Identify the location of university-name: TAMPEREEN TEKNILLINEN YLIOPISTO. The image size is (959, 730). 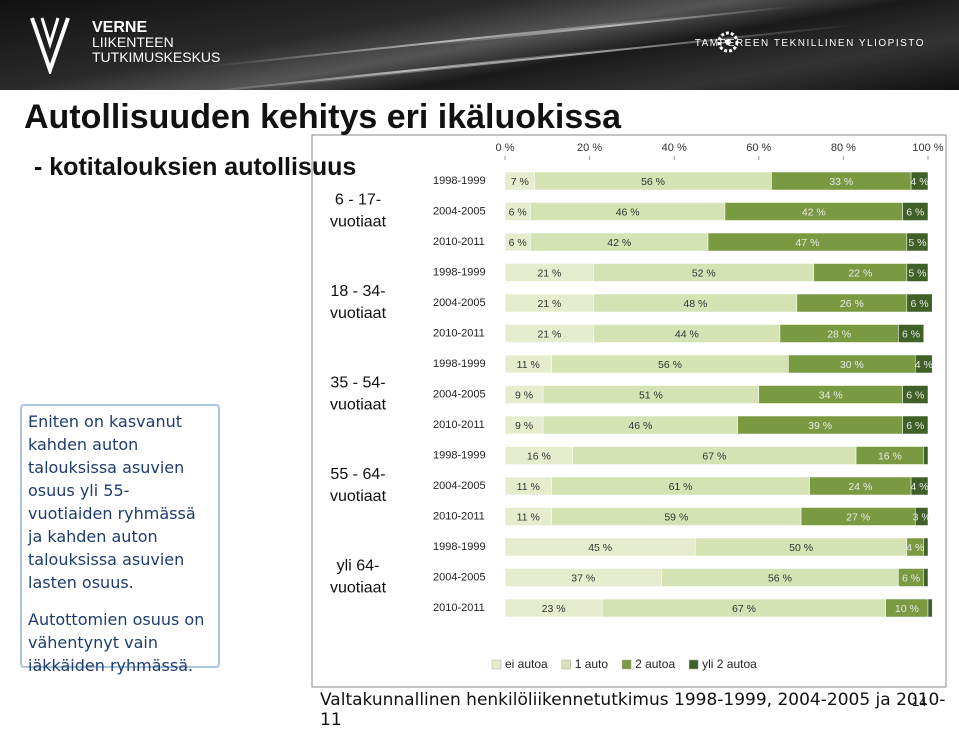
(809, 43).